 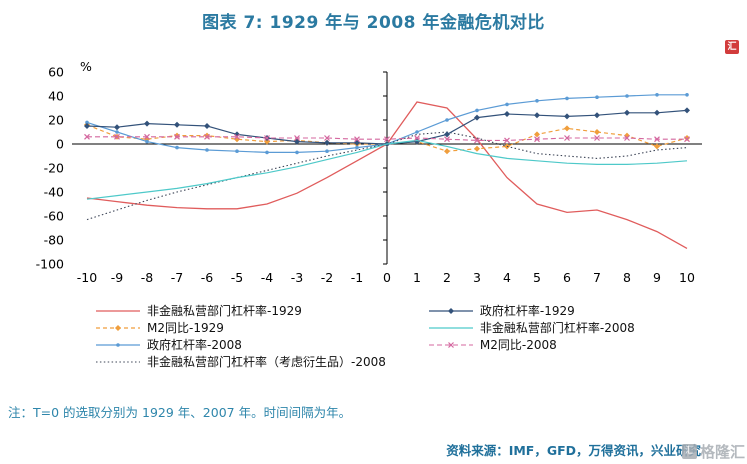 What do you see at coordinates (87, 277) in the screenshot?
I see `svg-text: -10` at bounding box center [87, 277].